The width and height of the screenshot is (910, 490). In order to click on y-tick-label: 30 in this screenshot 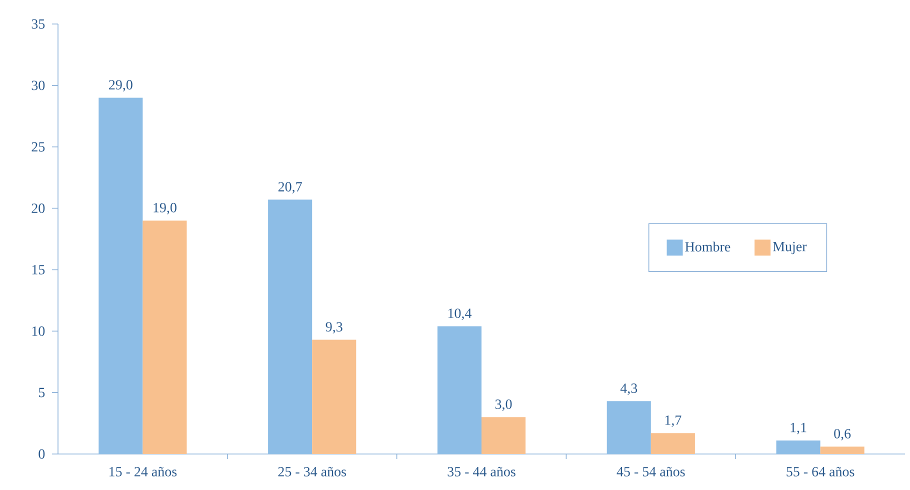, I will do `click(38, 85)`.